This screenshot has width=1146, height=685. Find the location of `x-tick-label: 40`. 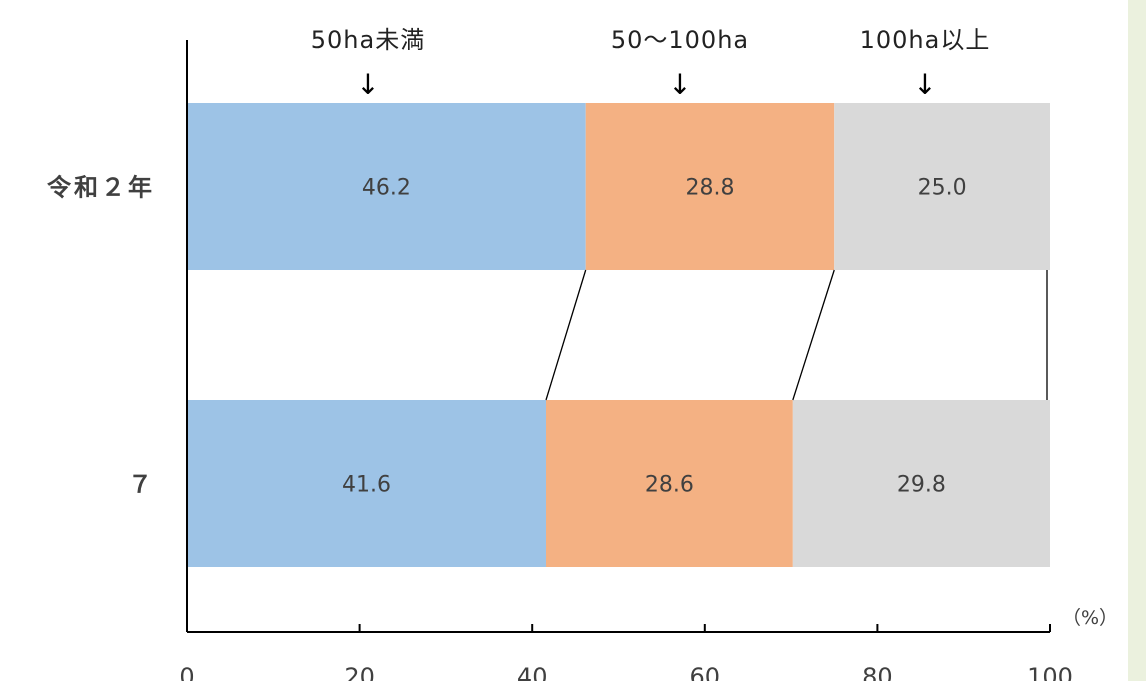

x-tick-label: 40 is located at coordinates (532, 672).